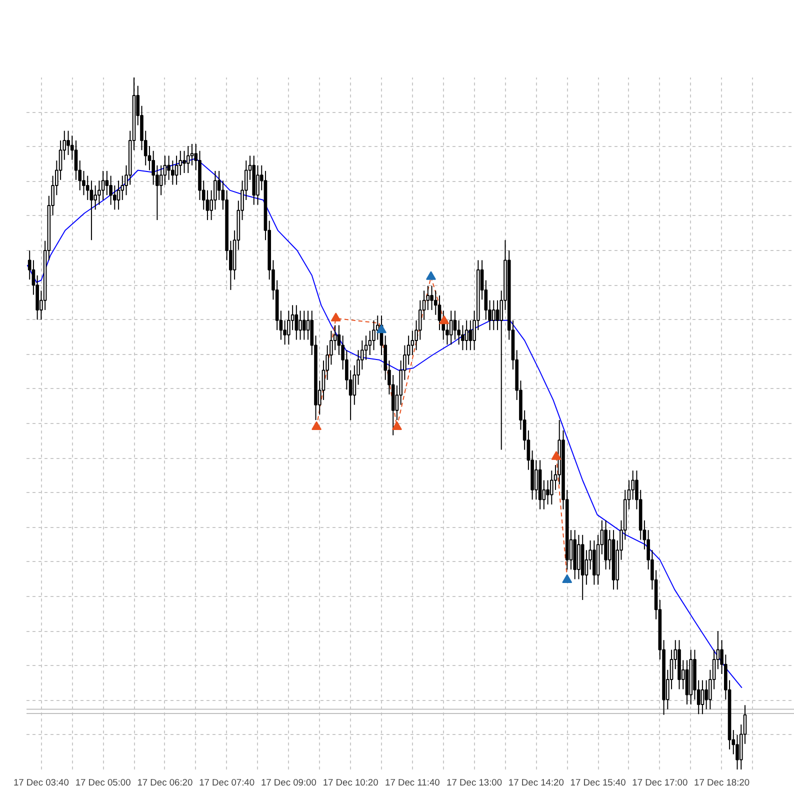  I want to click on x-tick-label: 17 Dec 09:00, so click(288, 783).